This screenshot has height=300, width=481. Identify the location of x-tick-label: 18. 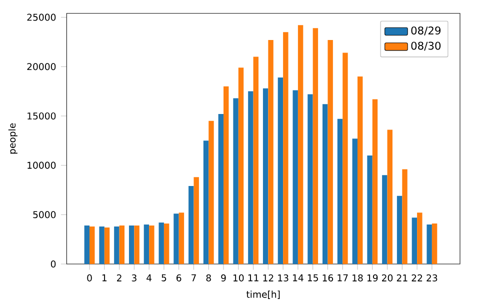
(357, 278).